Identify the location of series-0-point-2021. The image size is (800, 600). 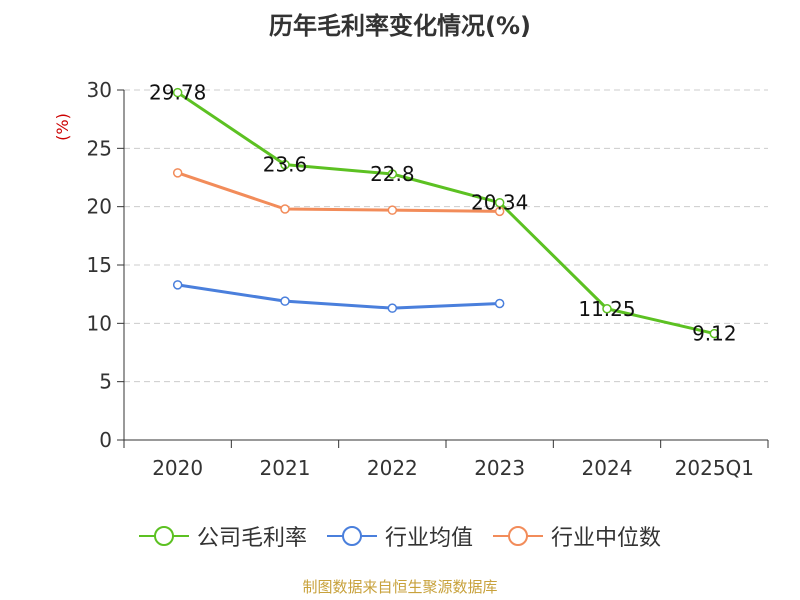
(285, 164).